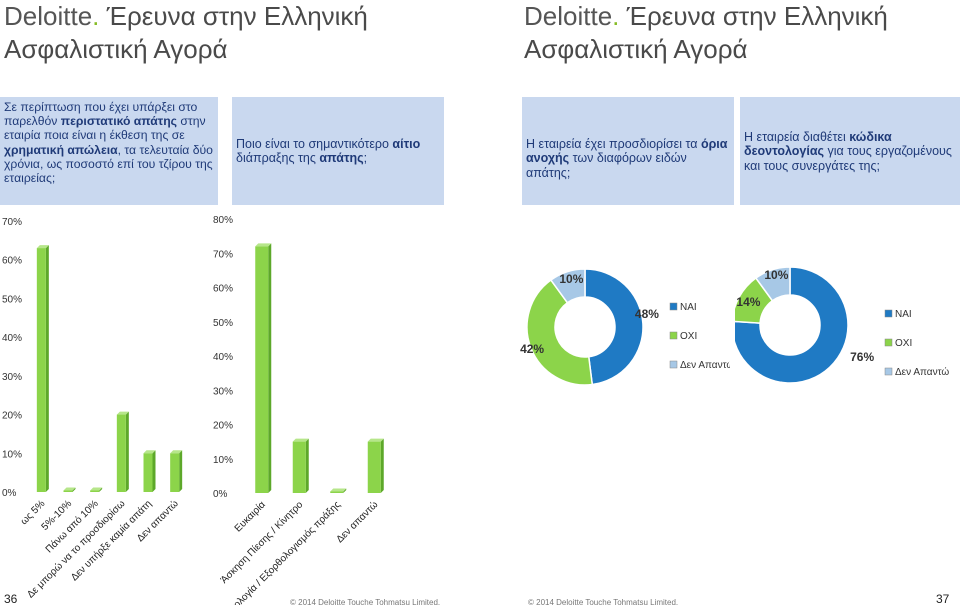 This screenshot has height=608, width=960. I want to click on question-part: Ποιο είναι το σημαντικότερο, so click(314, 144).